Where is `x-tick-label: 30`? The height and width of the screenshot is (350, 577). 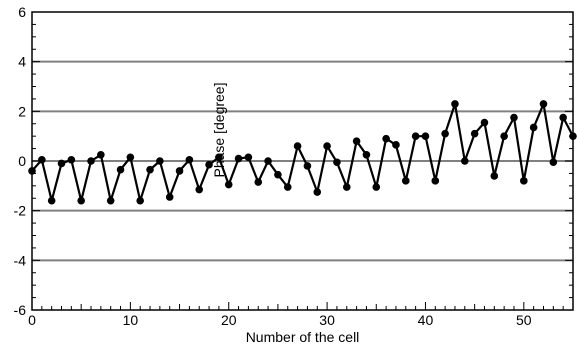 x-tick-label: 30 is located at coordinates (327, 320).